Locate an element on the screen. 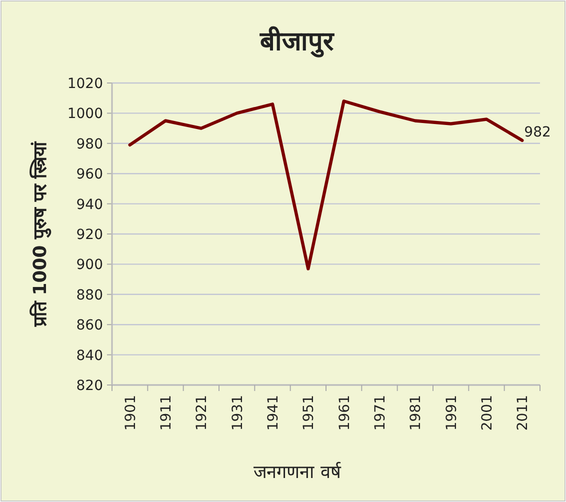 The height and width of the screenshot is (502, 566). y-tick-label: 880 is located at coordinates (89, 295).